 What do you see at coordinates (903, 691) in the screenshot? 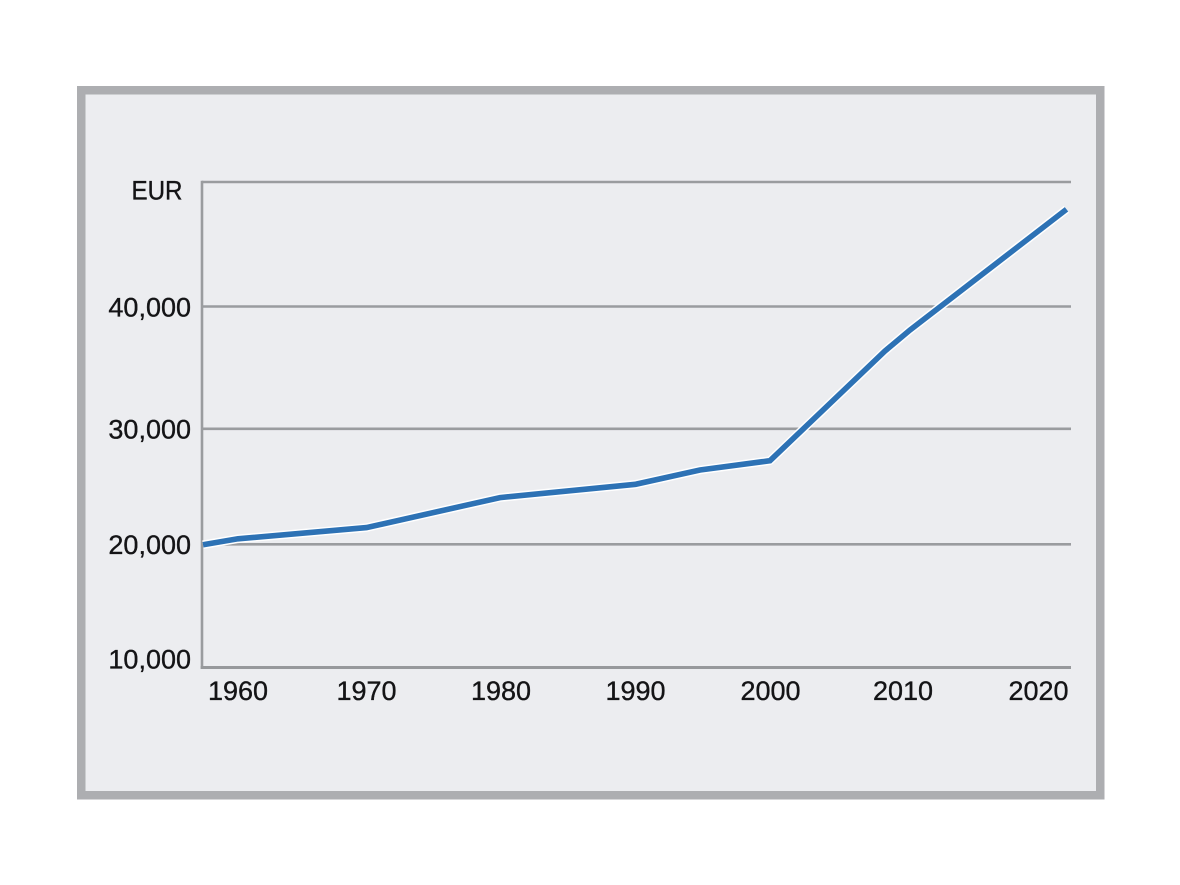
I see `svg-text: 2010` at bounding box center [903, 691].